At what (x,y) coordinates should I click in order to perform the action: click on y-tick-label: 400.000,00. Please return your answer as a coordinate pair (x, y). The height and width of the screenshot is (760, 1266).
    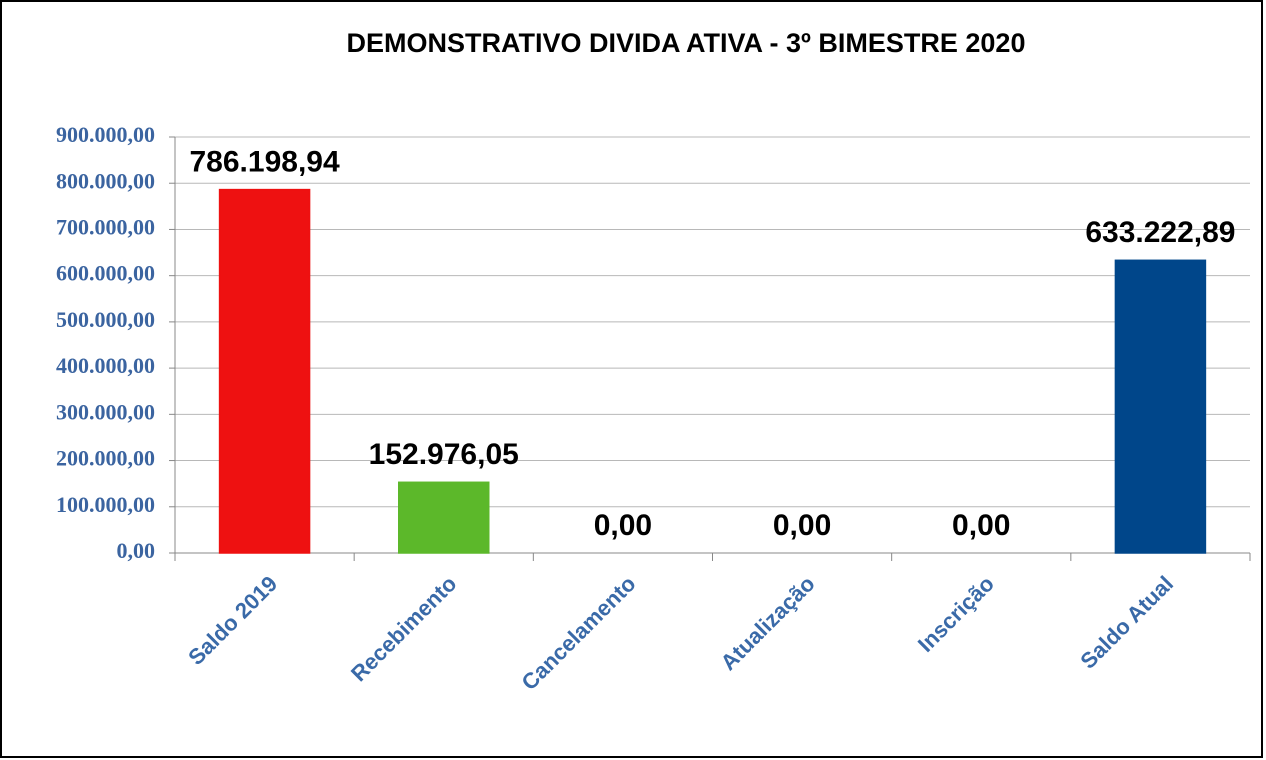
    Looking at the image, I should click on (105, 365).